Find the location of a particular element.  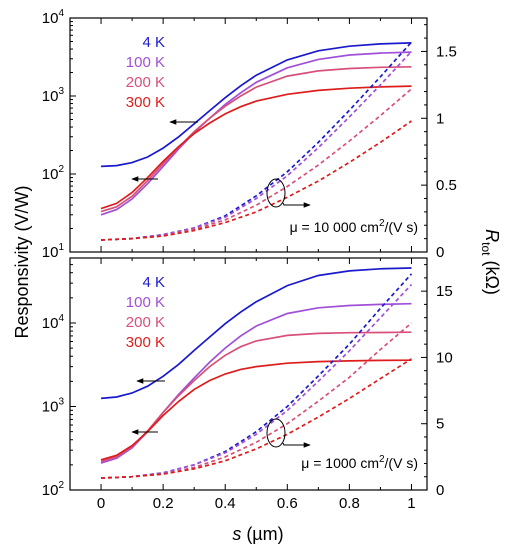

x-tick-label: 0.8 is located at coordinates (349, 503).